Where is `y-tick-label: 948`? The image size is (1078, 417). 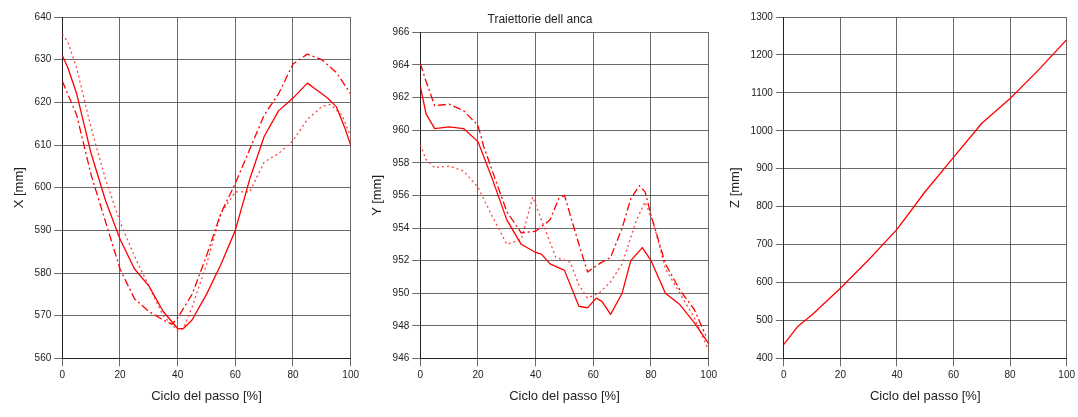
y-tick-label: 948 is located at coordinates (401, 325).